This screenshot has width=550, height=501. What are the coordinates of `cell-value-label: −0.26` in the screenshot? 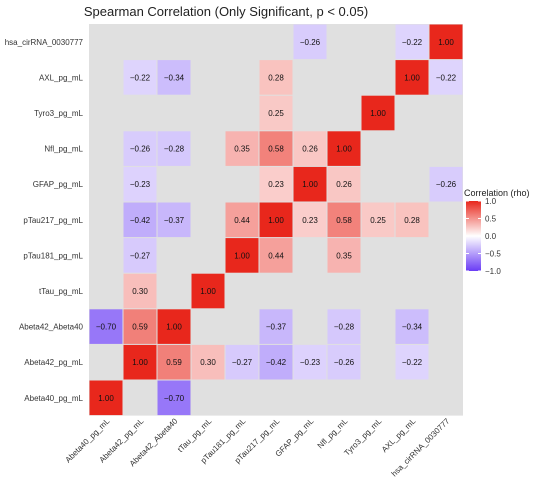 It's located at (344, 362).